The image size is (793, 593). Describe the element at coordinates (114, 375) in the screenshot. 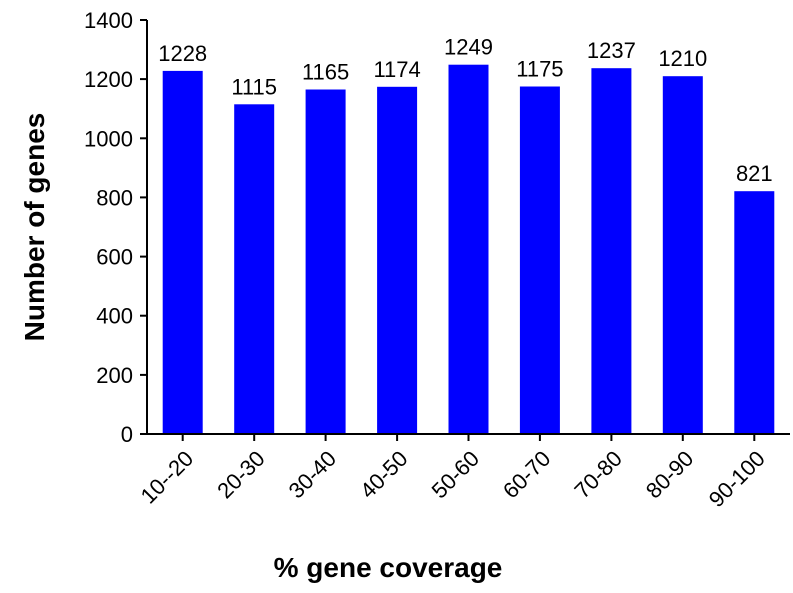

I see `y-tick-label-200: 200` at that location.